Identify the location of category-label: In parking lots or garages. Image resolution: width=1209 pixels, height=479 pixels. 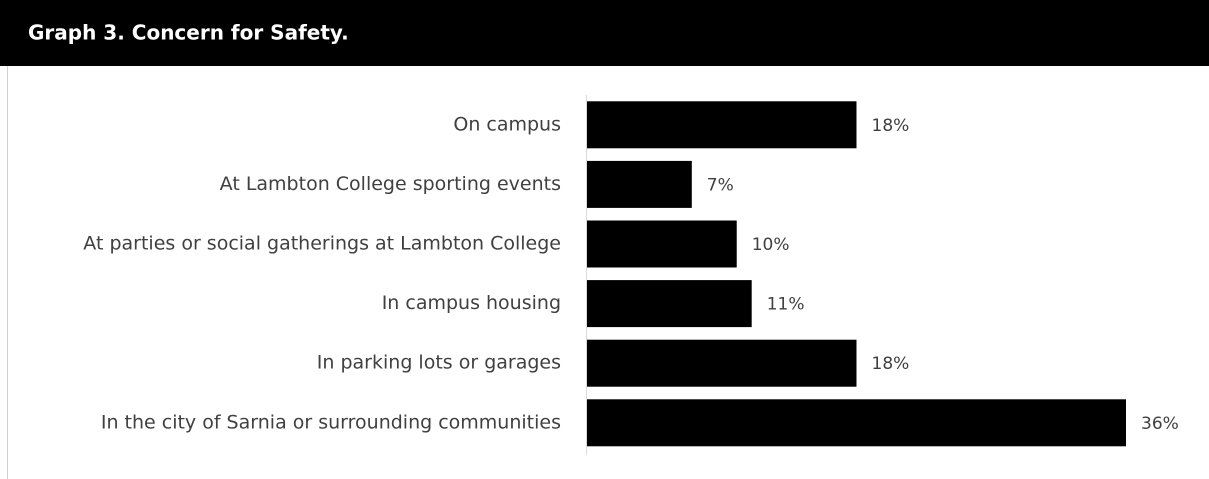
(439, 363).